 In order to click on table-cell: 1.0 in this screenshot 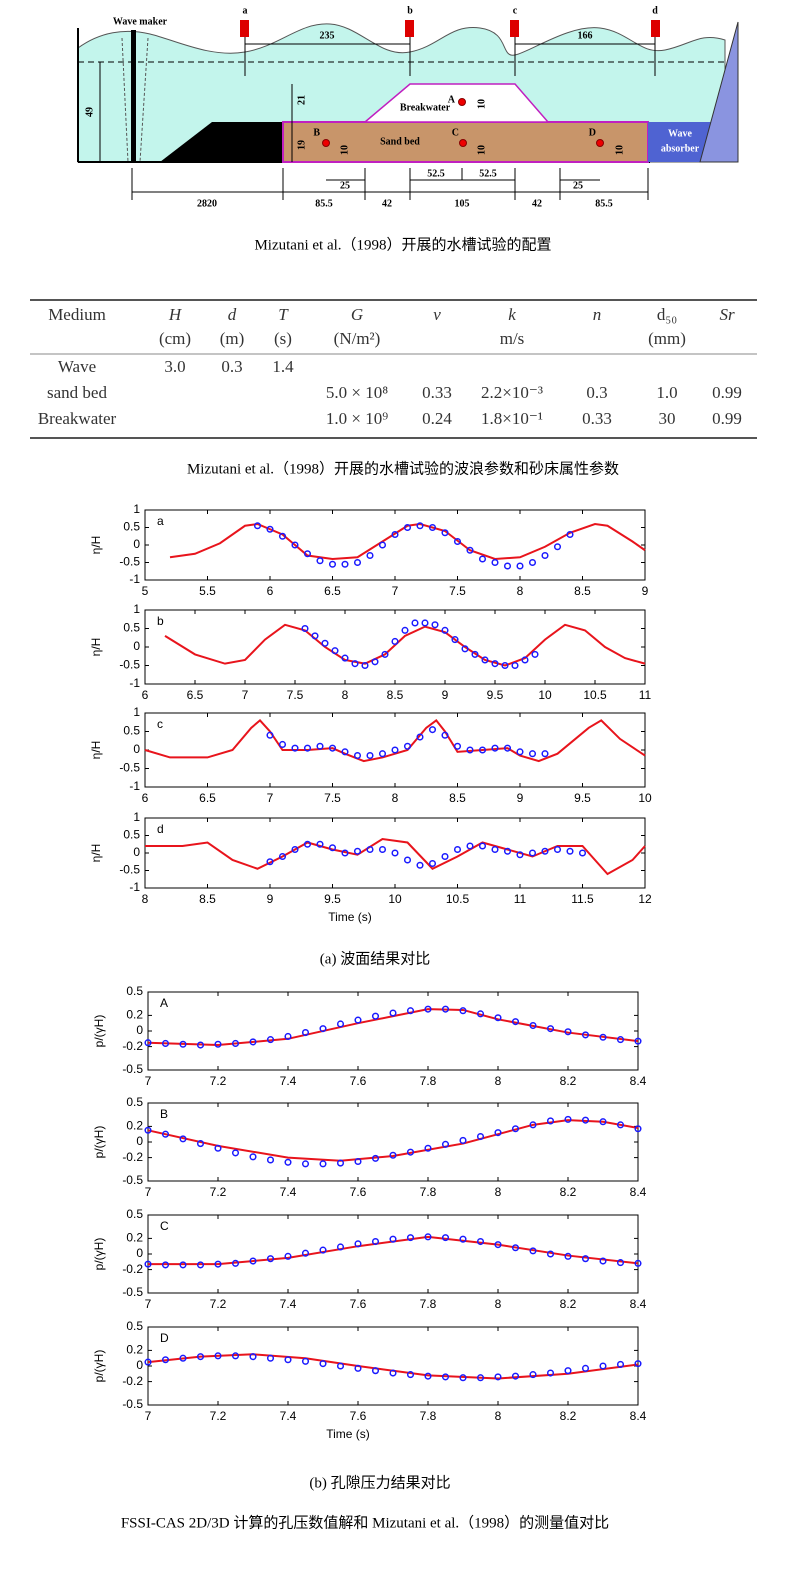, I will do `click(666, 392)`.